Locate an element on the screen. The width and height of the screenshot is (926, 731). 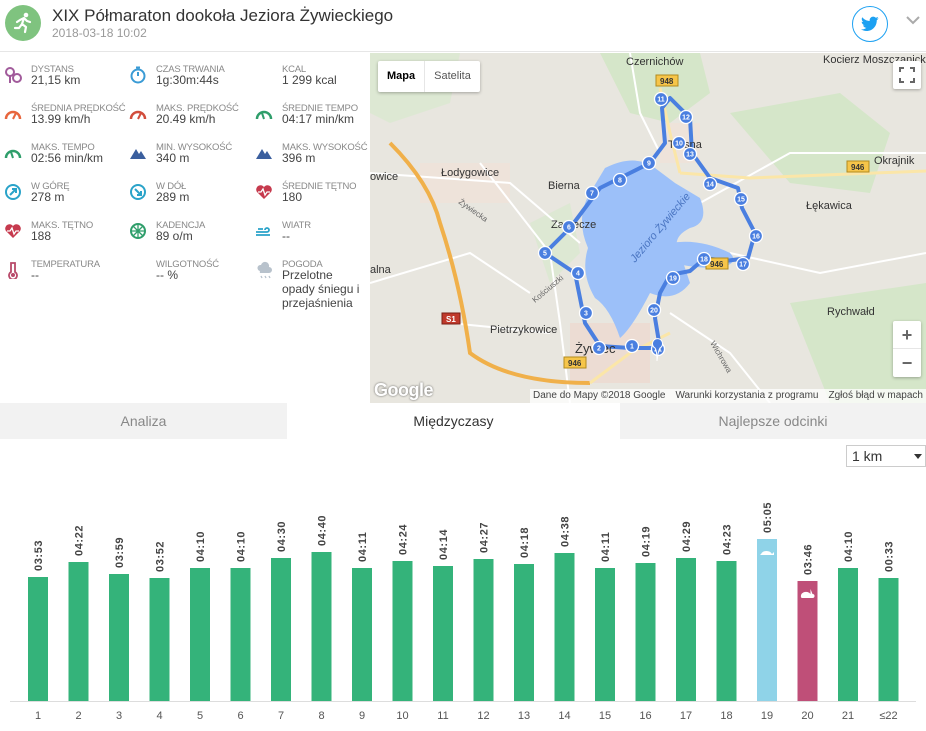
map-type-map-button: Mapa is located at coordinates (401, 76).